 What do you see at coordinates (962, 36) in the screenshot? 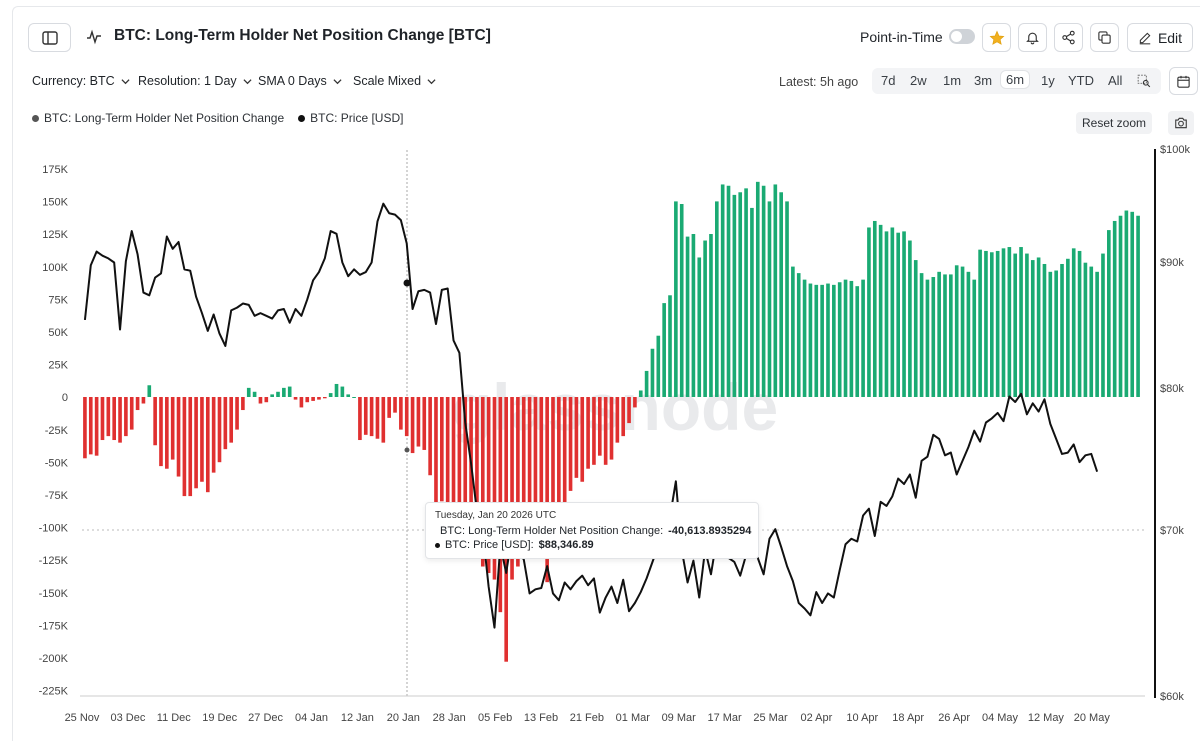
I see `point-in-time-toggle` at bounding box center [962, 36].